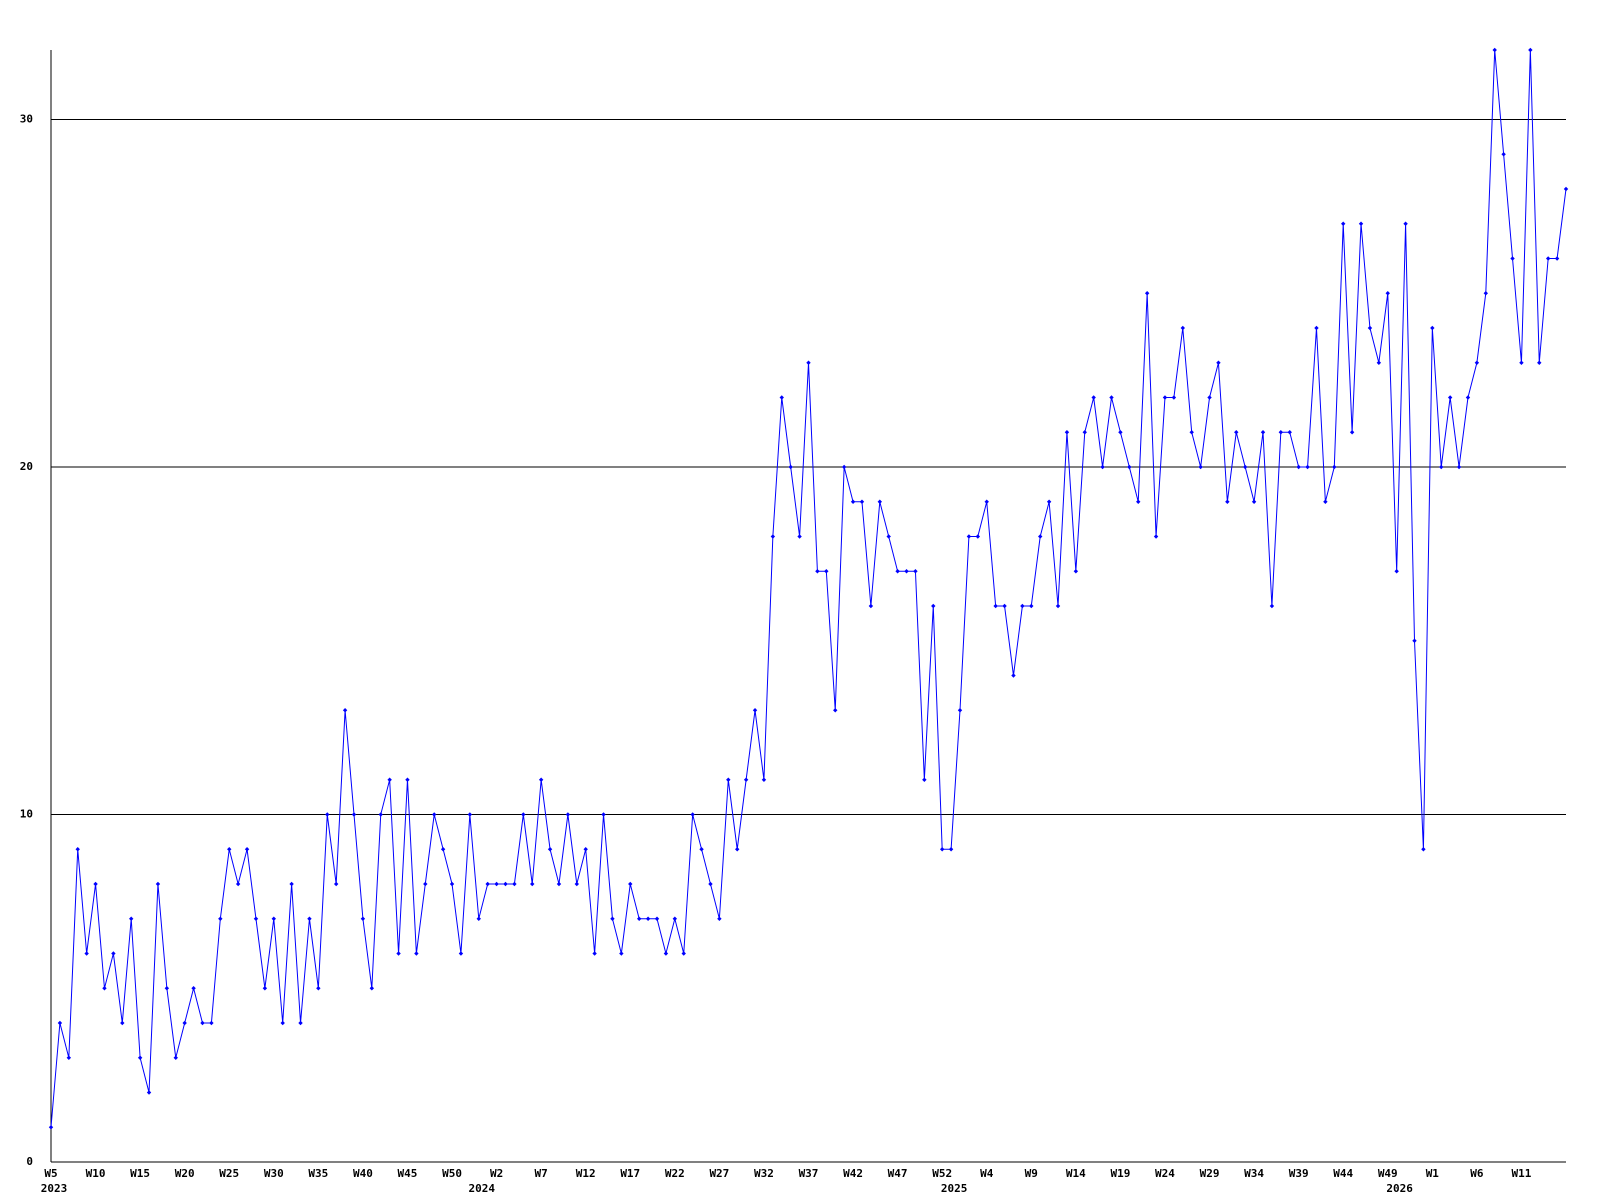  Describe the element at coordinates (26, 814) in the screenshot. I see `y-tick-label: 10` at that location.